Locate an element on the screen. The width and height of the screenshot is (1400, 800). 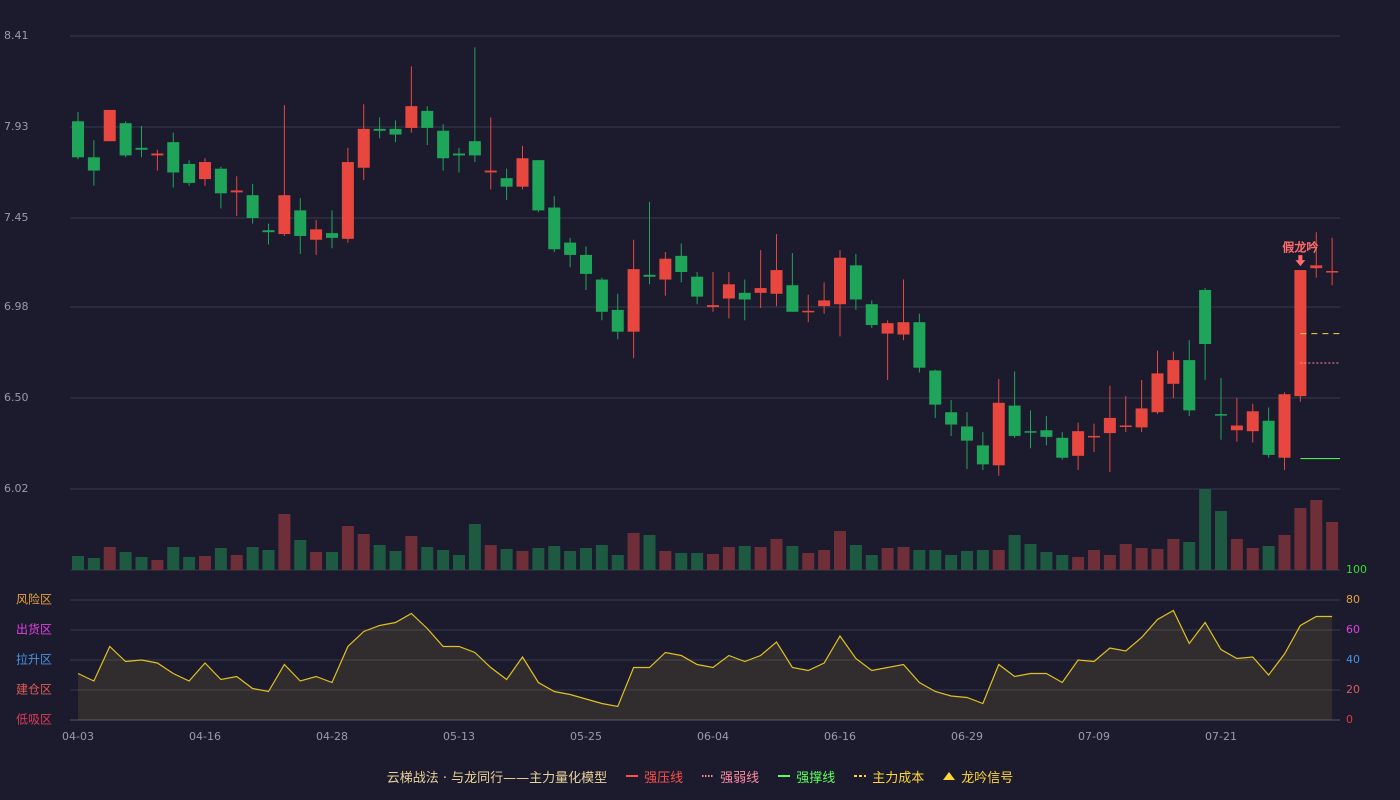
x-tick-label: 05-13 is located at coordinates (459, 736).